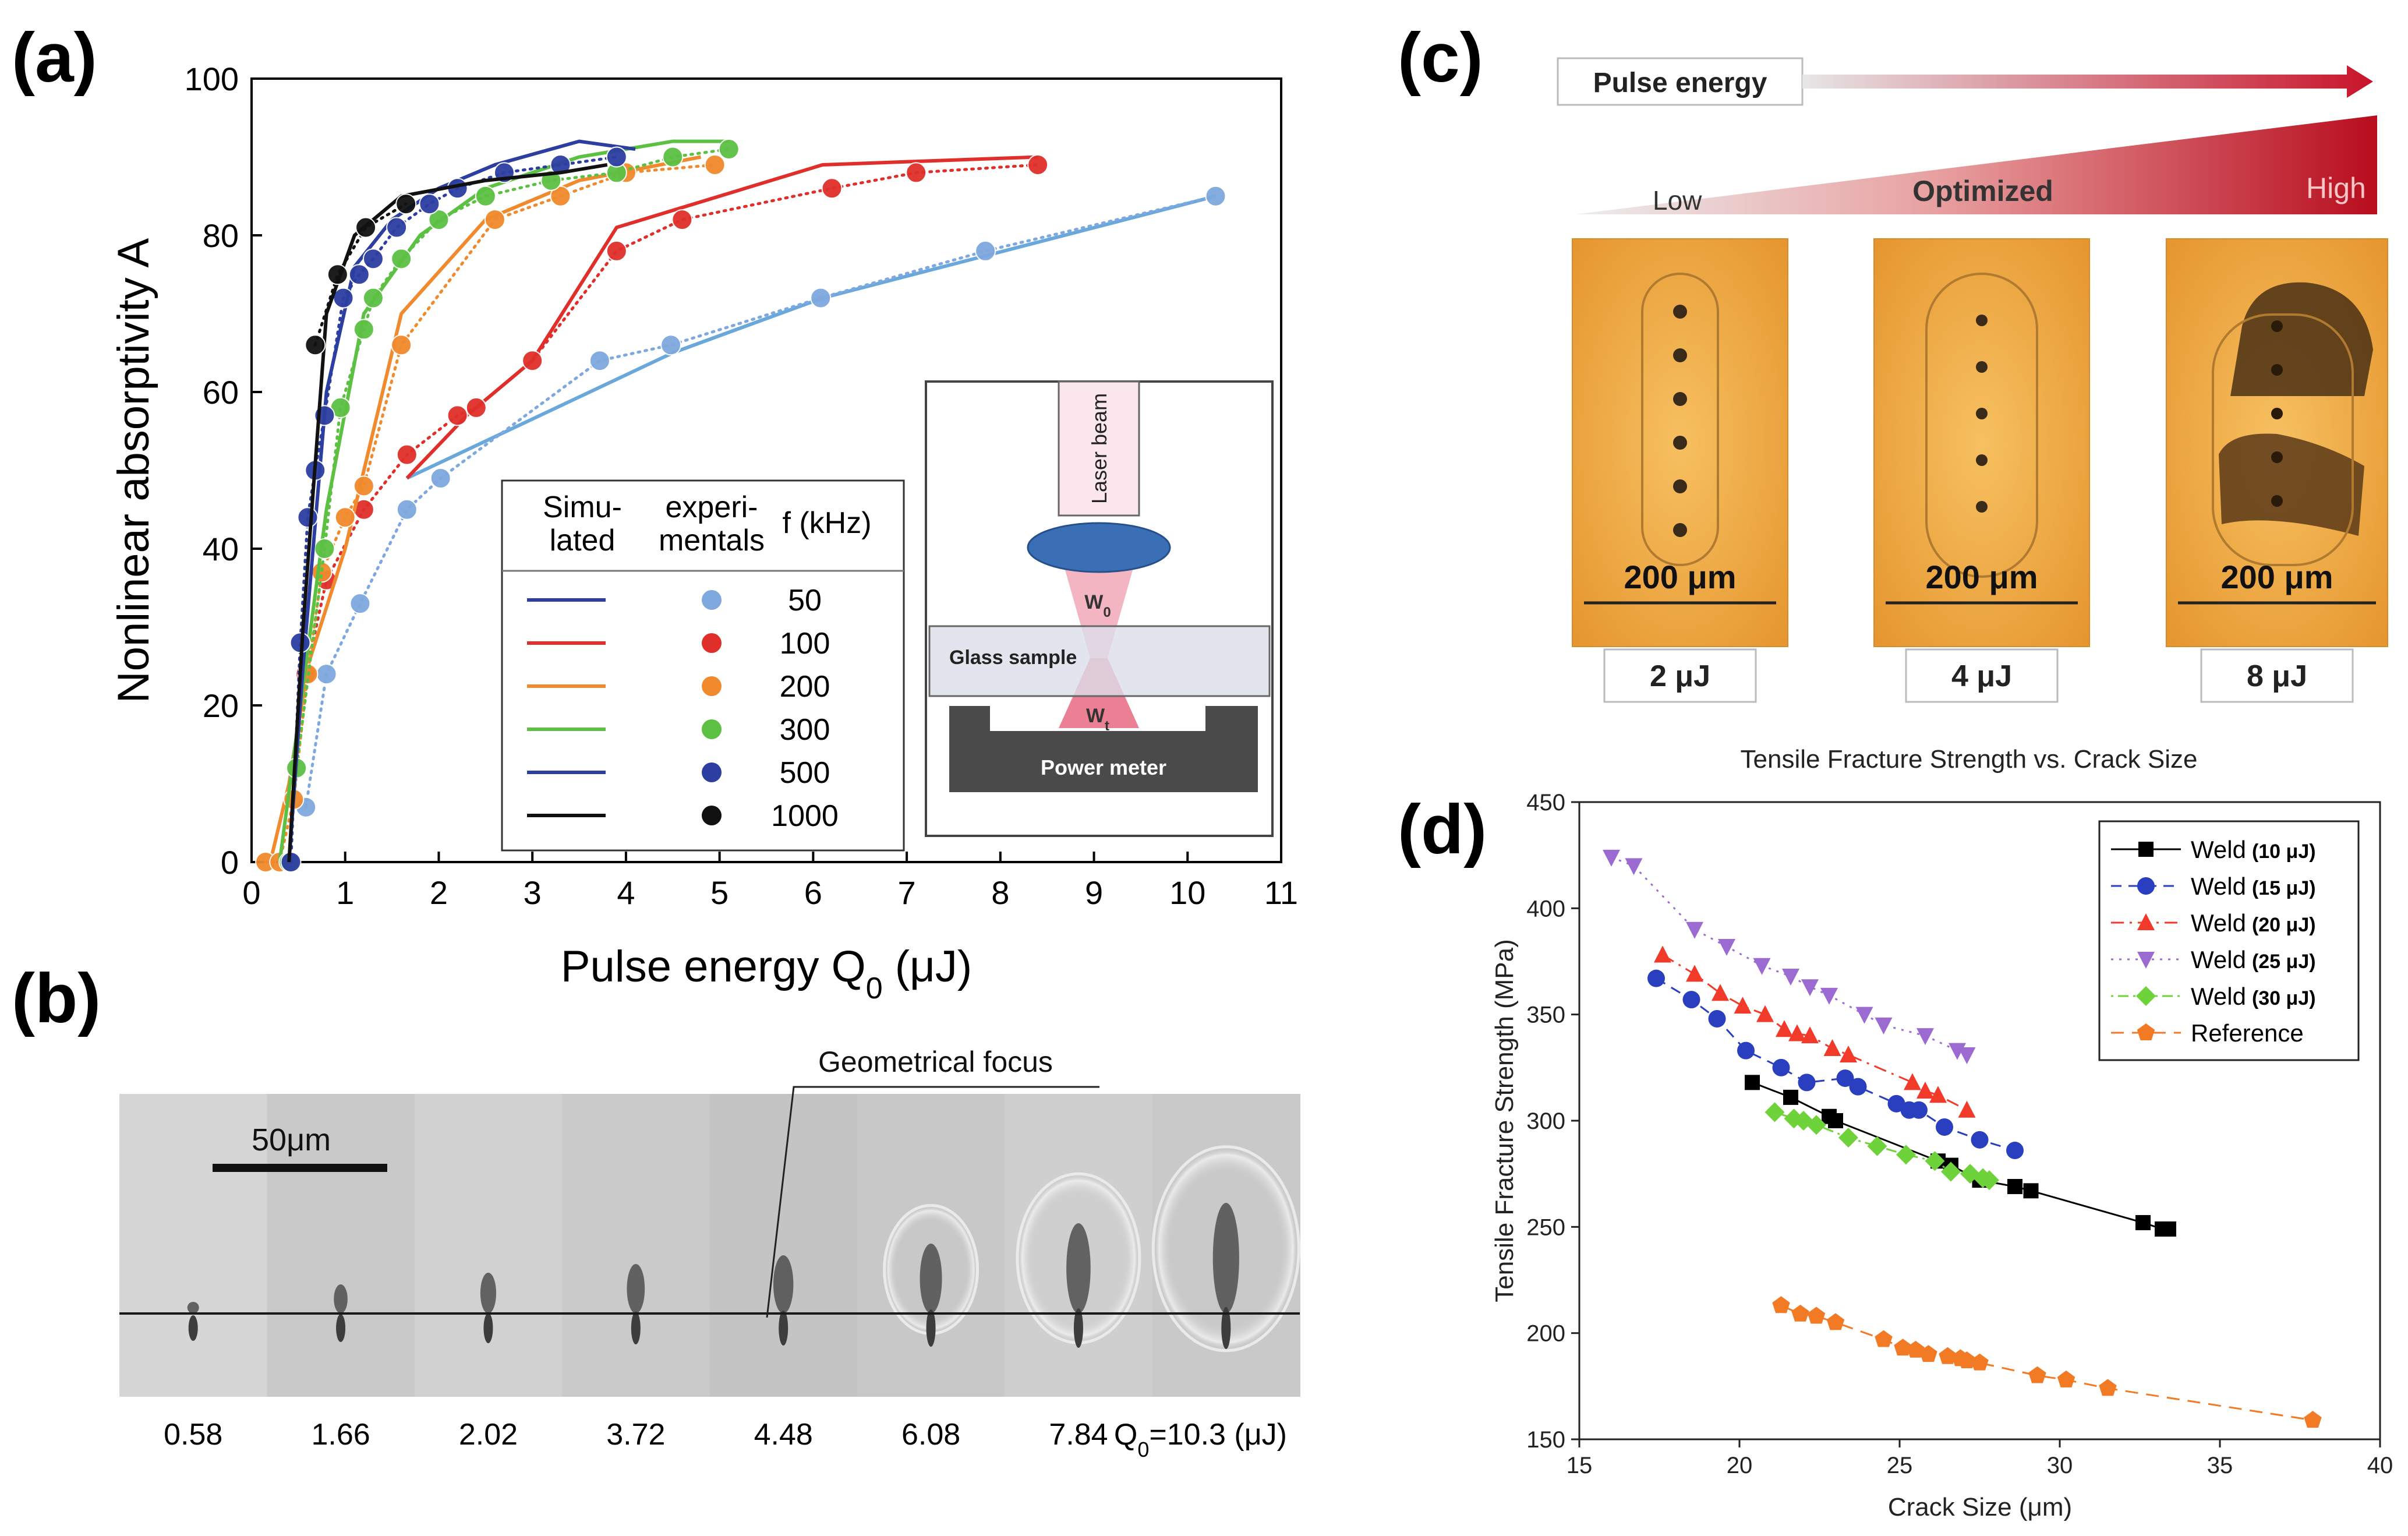 The image size is (2408, 1536). I want to click on power-meter-shape, so click(1103, 749).